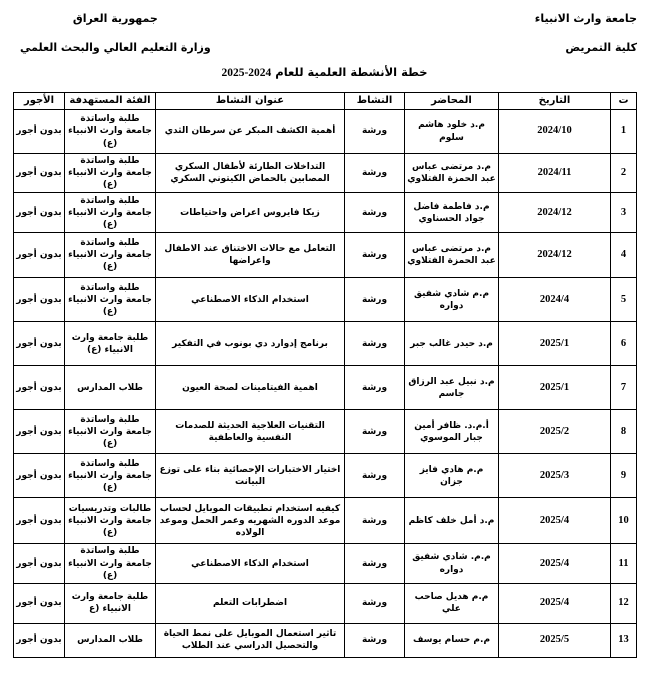 Image resolution: width=649 pixels, height=697 pixels. I want to click on country-name: جمهورية العراق, so click(115, 18).